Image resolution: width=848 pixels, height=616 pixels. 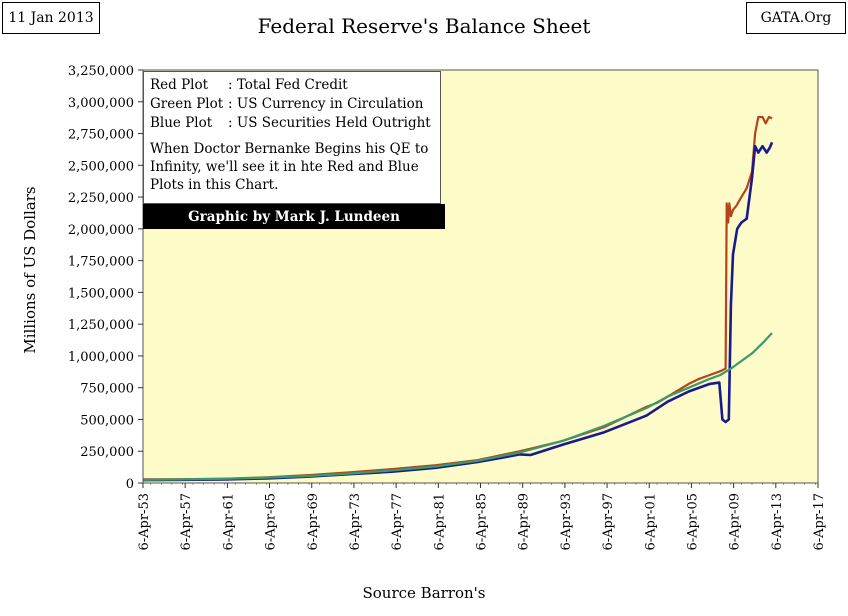 I want to click on y-tick-label: 3,250,000, so click(x=101, y=71).